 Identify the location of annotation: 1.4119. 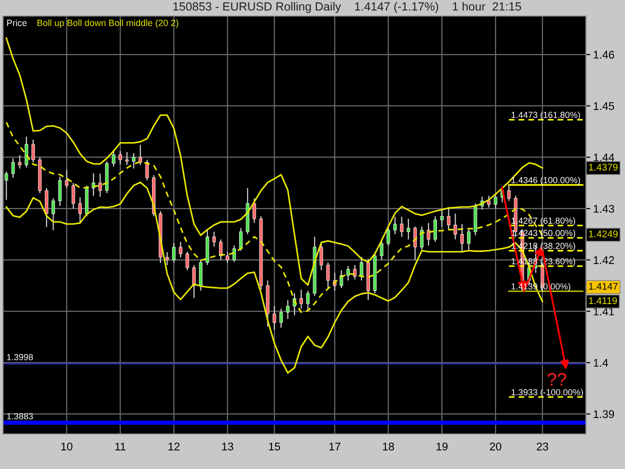
(603, 300).